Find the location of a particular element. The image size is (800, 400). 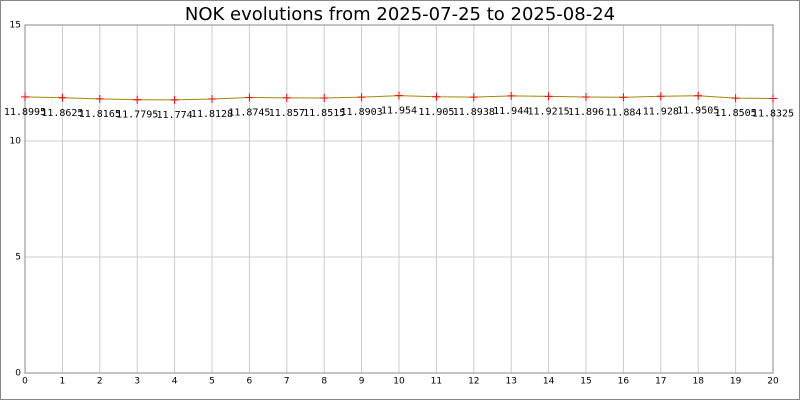

x-tick-label: 9 is located at coordinates (362, 382).